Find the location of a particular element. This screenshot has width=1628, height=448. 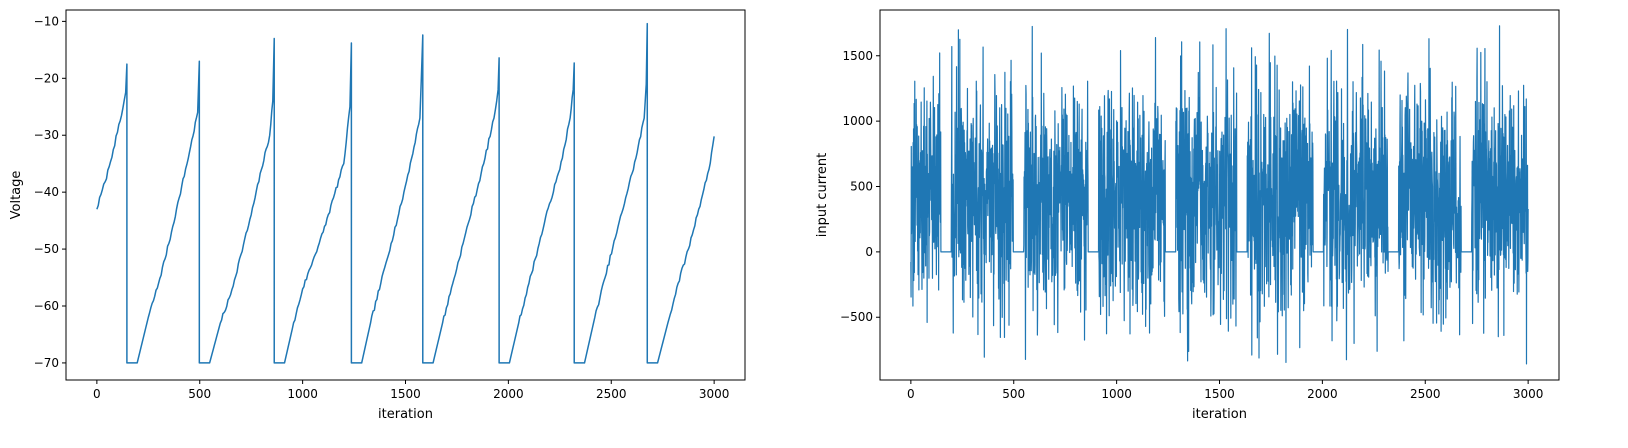

voltage-y-axis-label: Voltage is located at coordinates (16, 195).